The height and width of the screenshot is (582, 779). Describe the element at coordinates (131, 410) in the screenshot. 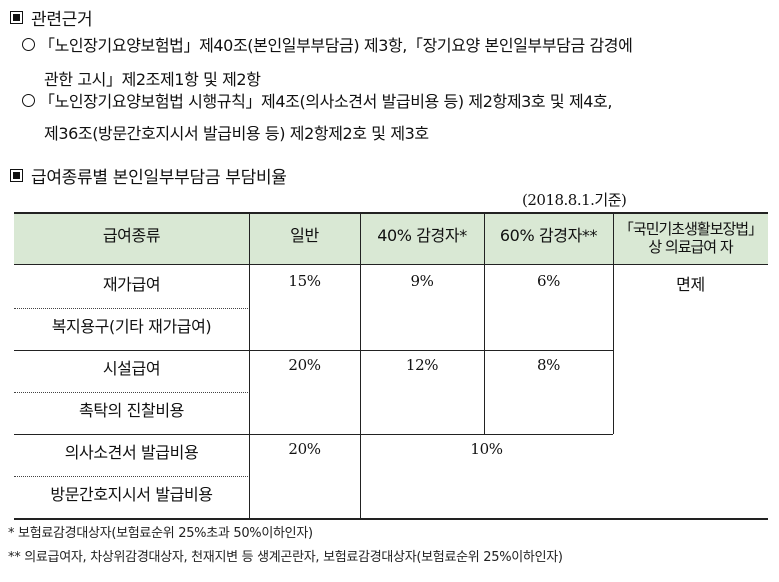

I see `row-commissioned-doctor: 촉탁의 진찰비용` at that location.